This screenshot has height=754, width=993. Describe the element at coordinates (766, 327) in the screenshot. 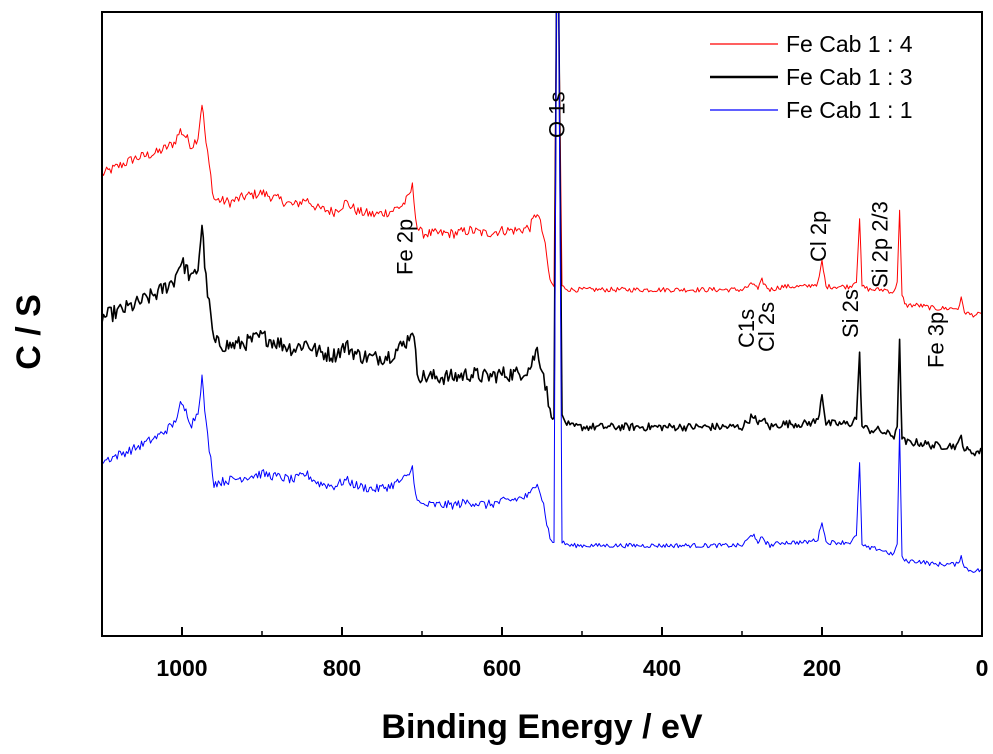

I see `peak-label: Cl 2s` at that location.